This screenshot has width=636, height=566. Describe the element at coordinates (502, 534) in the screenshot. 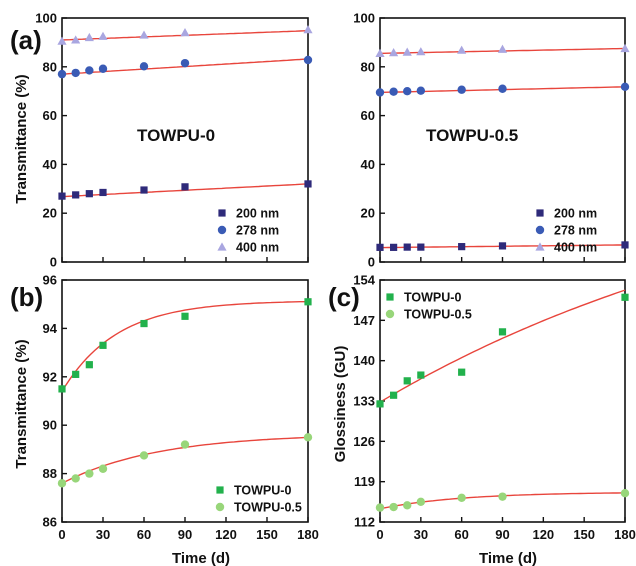

I see `x-tick-label: 90` at that location.